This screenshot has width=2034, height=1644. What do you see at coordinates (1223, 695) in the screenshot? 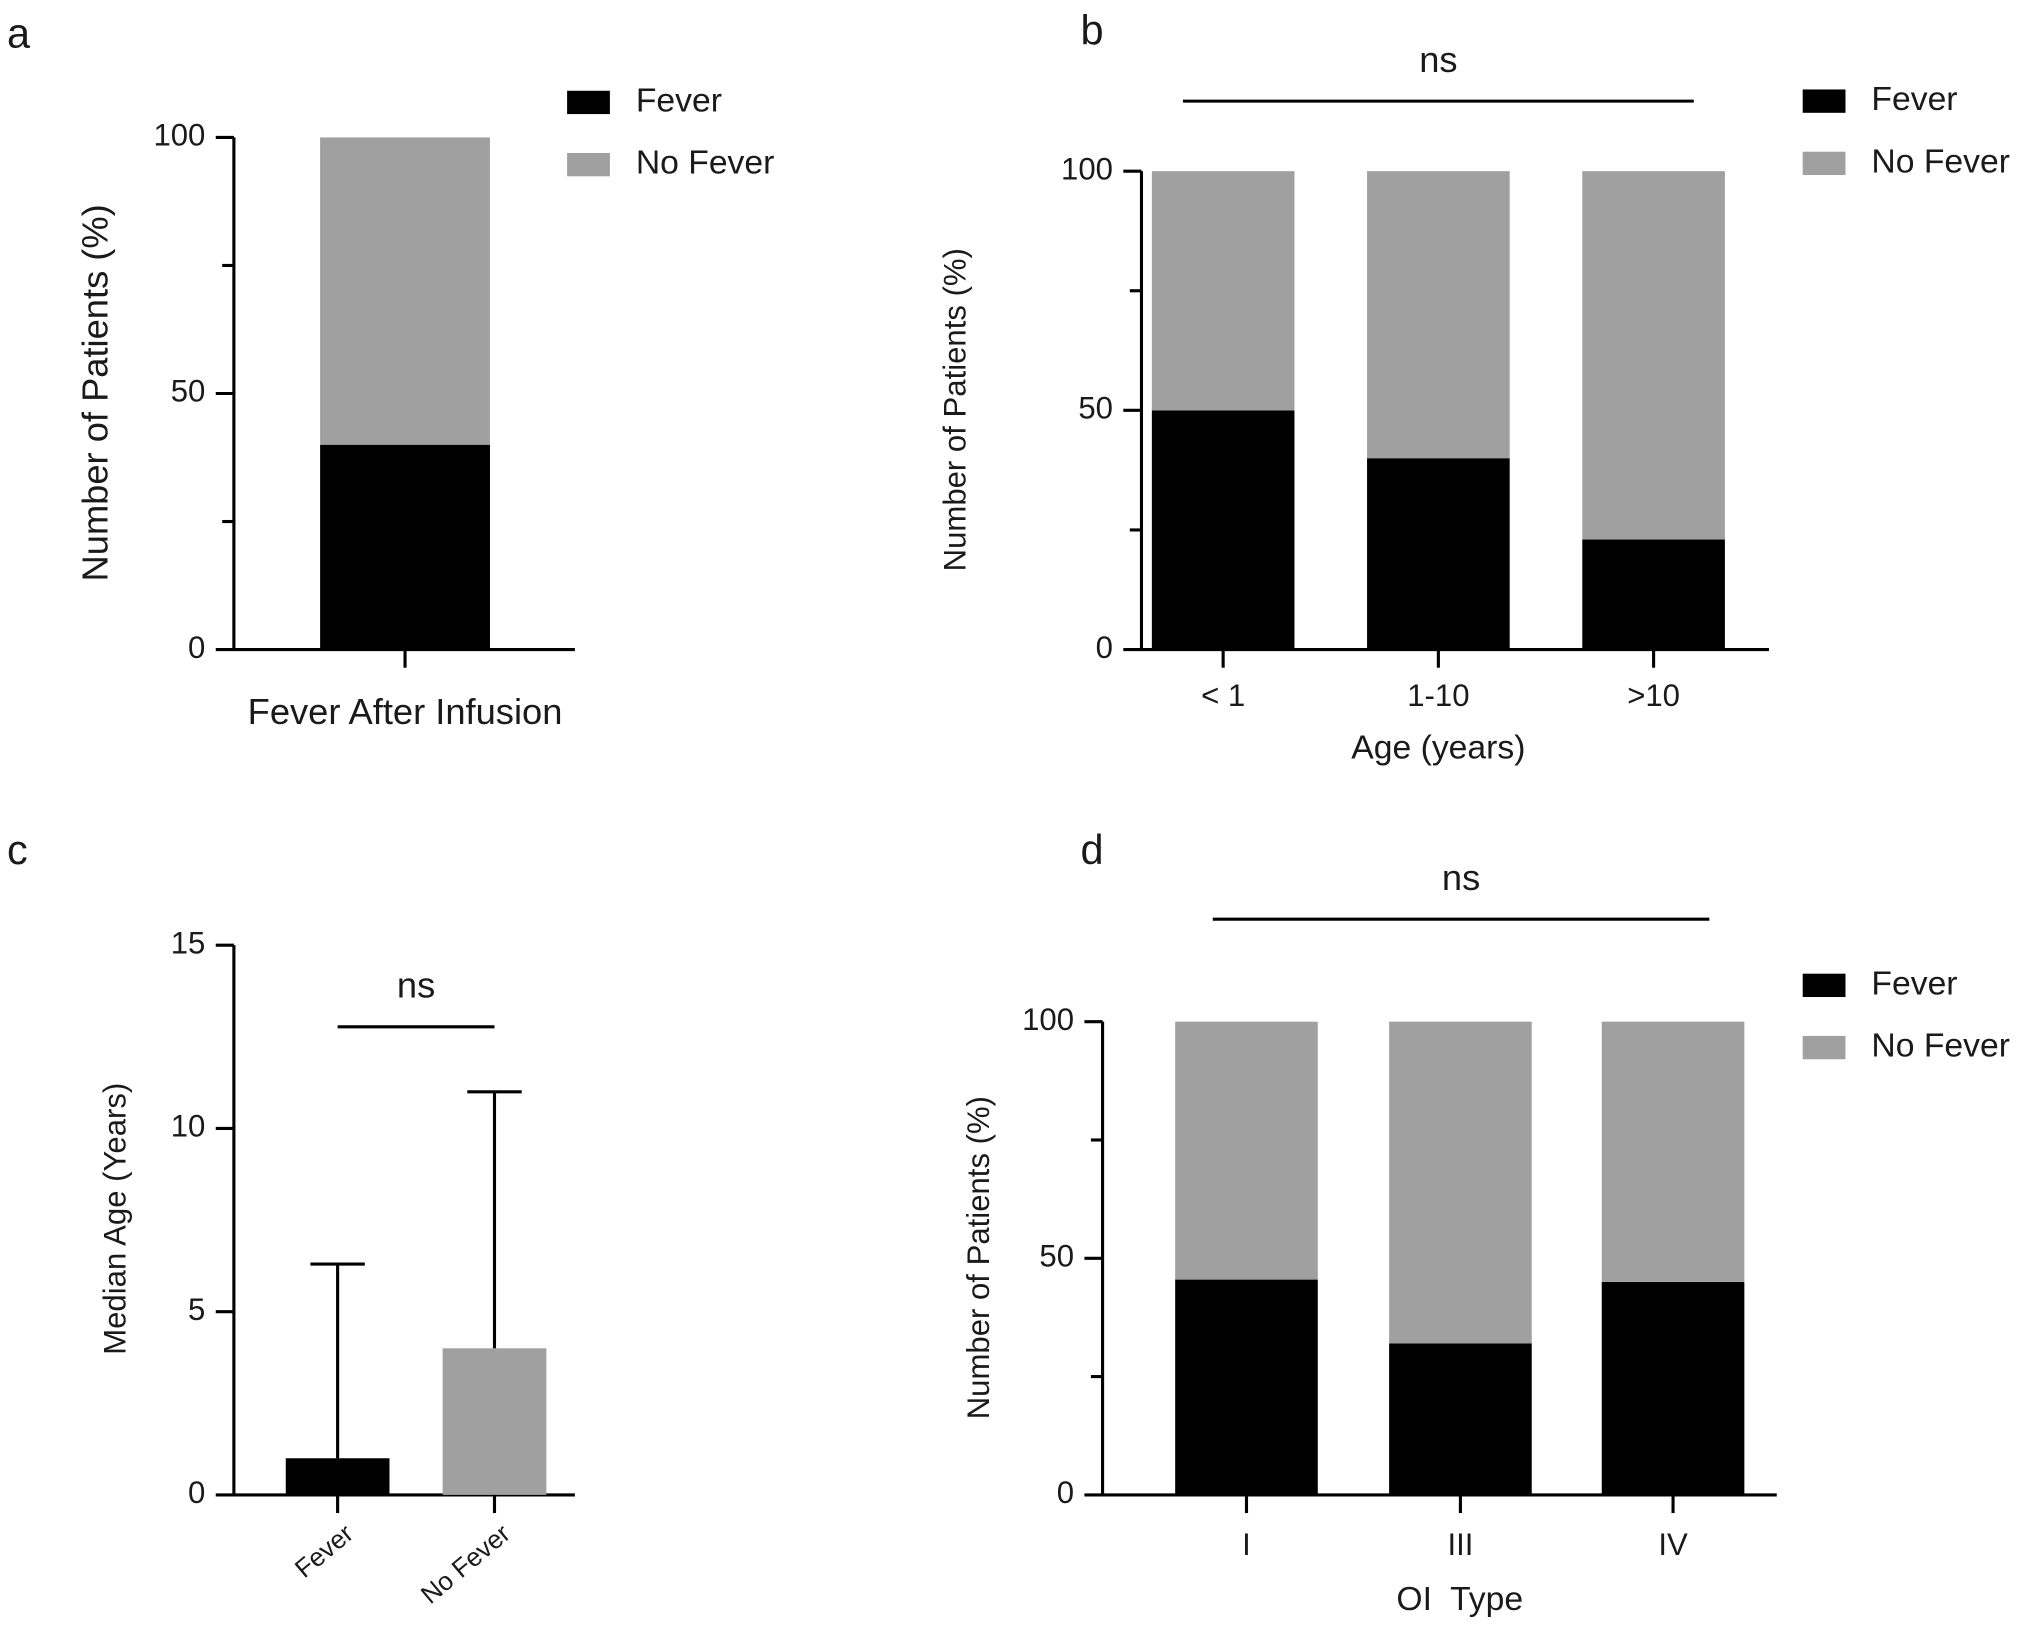
I see `x-tick-label: < 1` at bounding box center [1223, 695].